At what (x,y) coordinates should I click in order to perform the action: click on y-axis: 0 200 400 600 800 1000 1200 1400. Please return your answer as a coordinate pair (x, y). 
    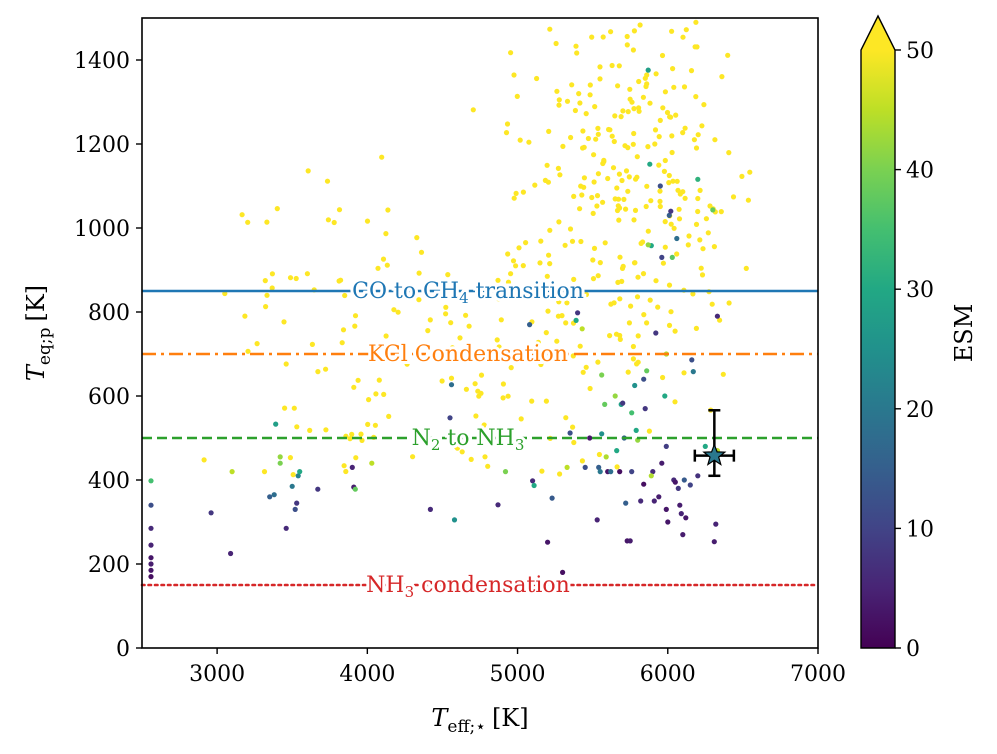
    Looking at the image, I should click on (108, 355).